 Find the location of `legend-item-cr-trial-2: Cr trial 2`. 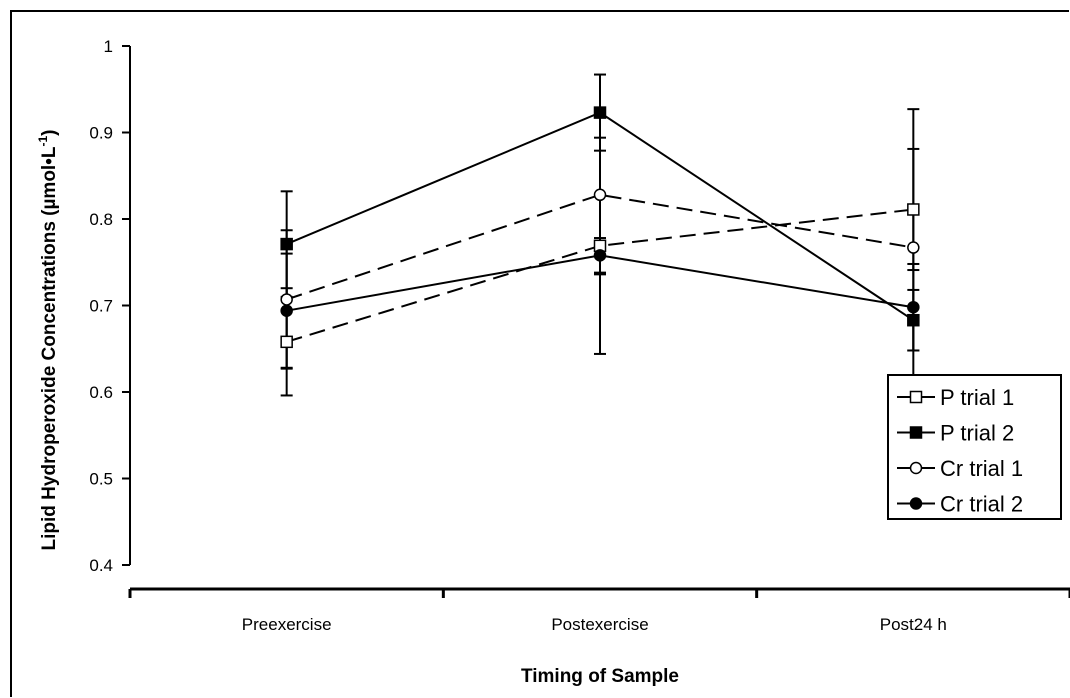

legend-item-cr-trial-2: Cr trial 2 is located at coordinates (960, 504).